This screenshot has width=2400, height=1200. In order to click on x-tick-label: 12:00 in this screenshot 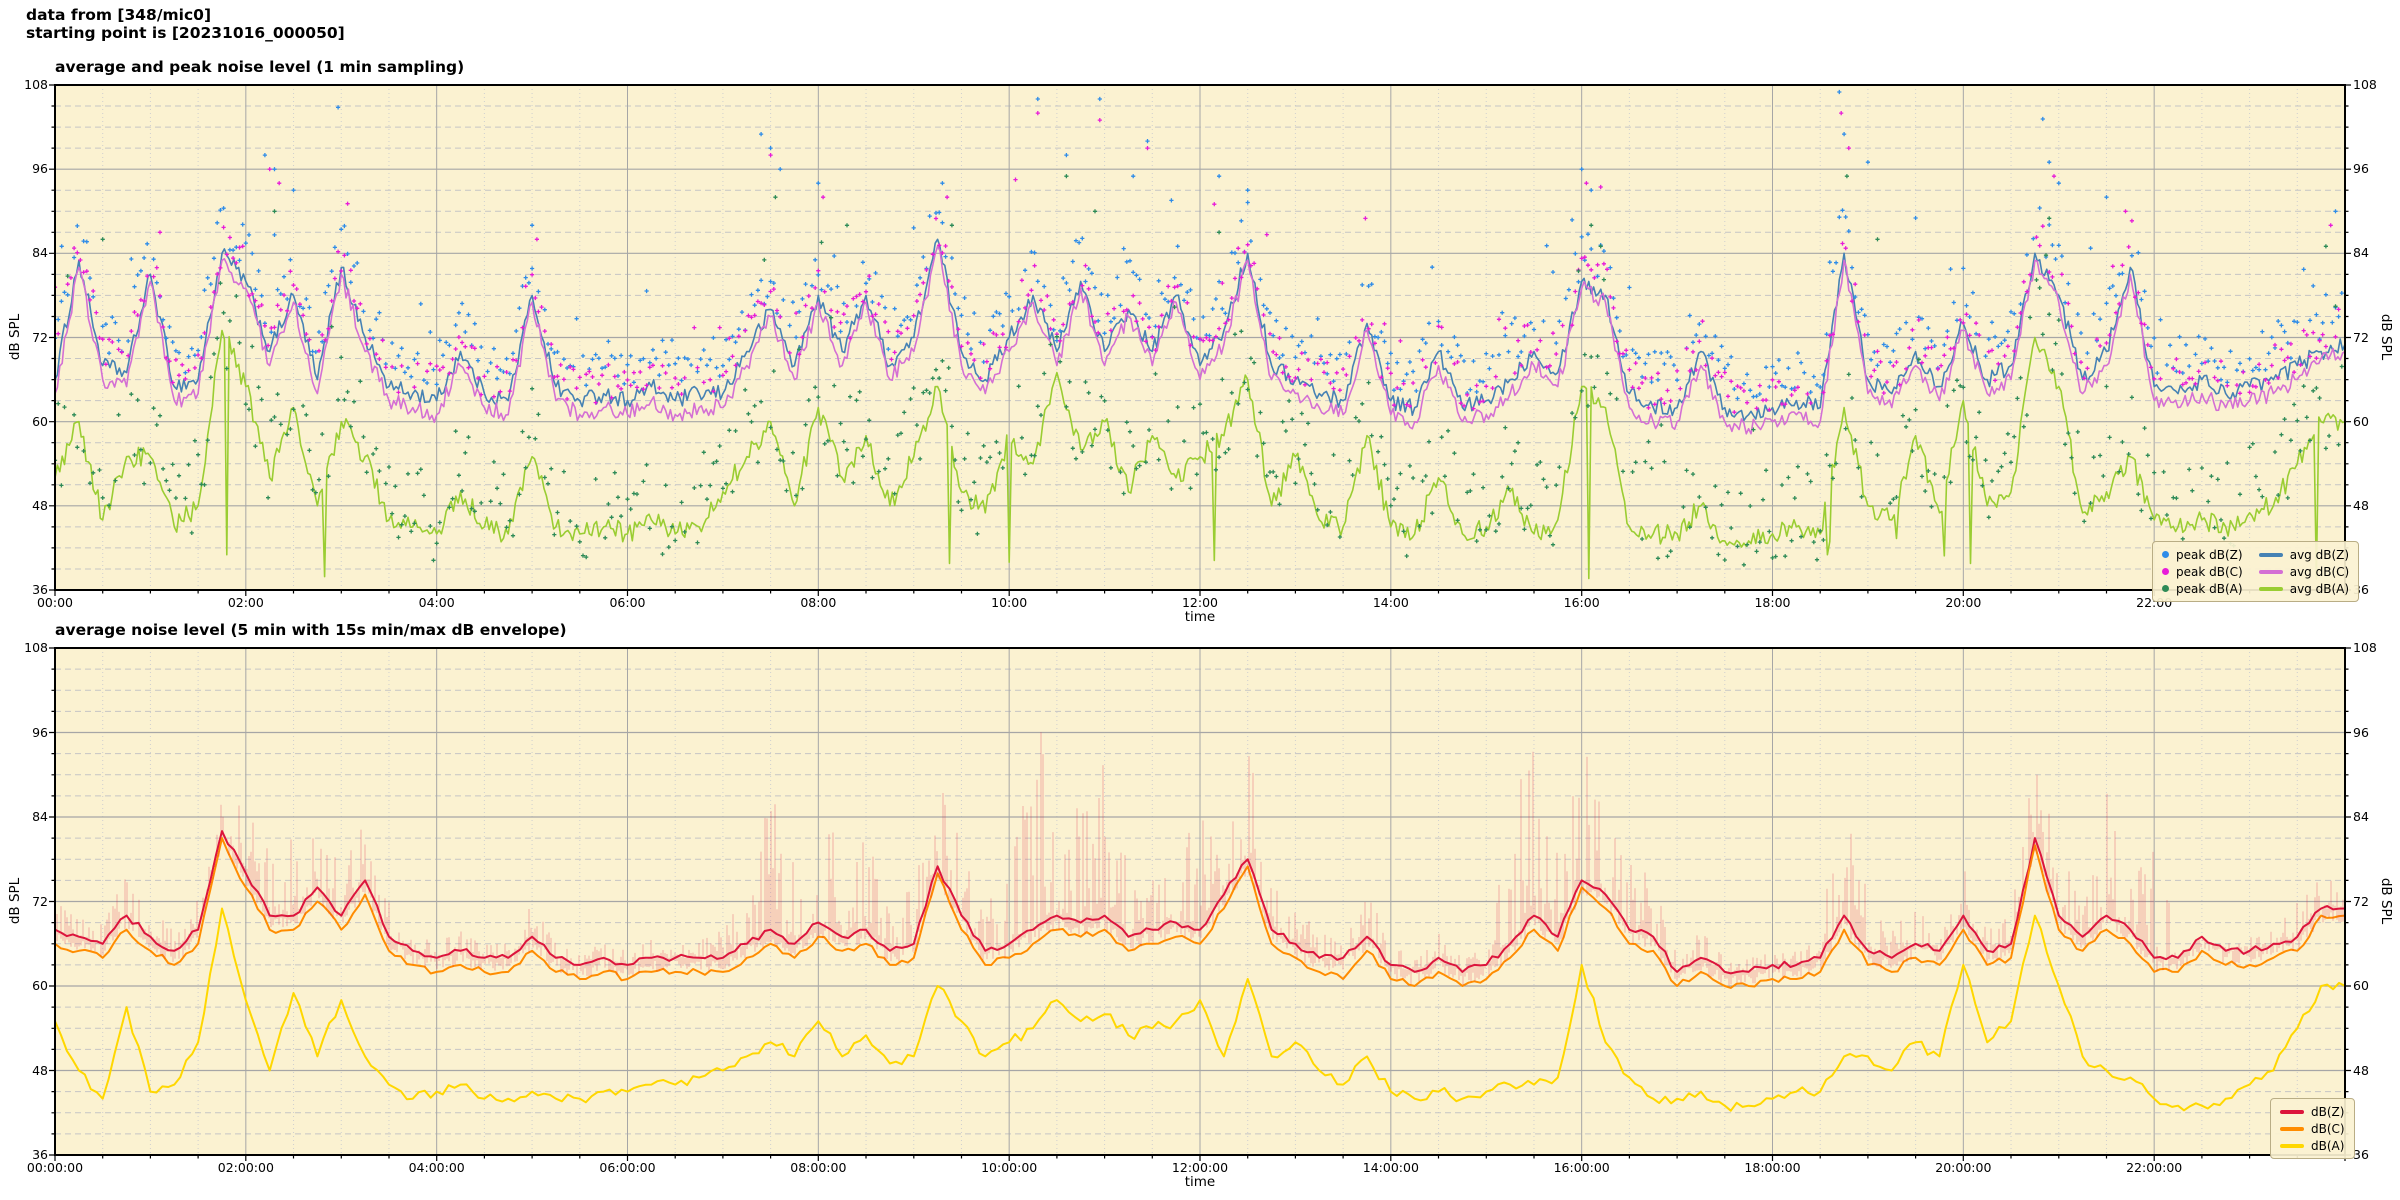, I will do `click(1200, 602)`.